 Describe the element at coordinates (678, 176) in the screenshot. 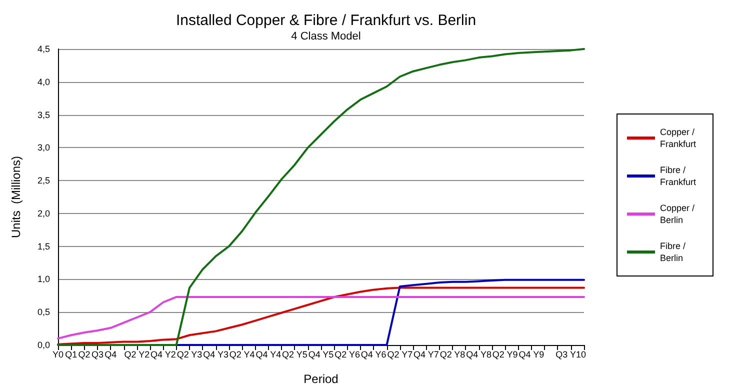

I see `legend-label: Fibre / Frankfurt` at that location.